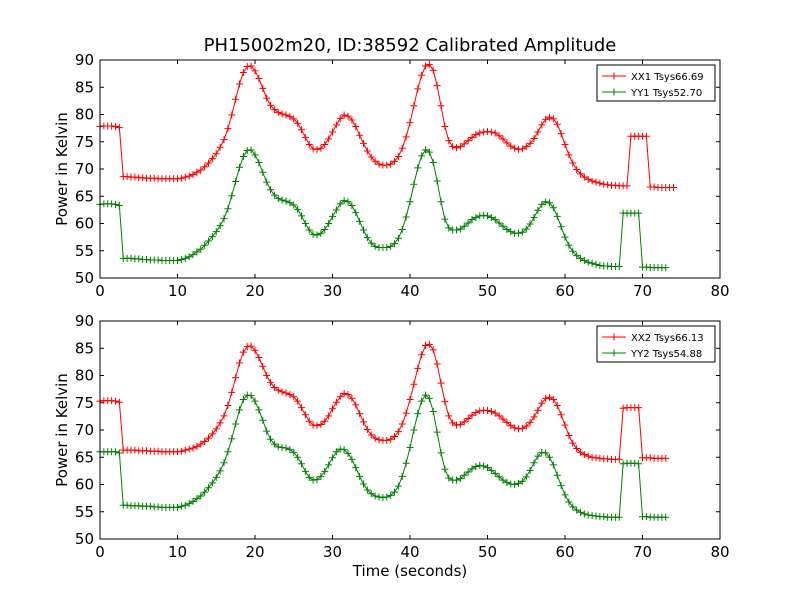 This screenshot has width=800, height=600. I want to click on y-tick-label: 75, so click(84, 142).